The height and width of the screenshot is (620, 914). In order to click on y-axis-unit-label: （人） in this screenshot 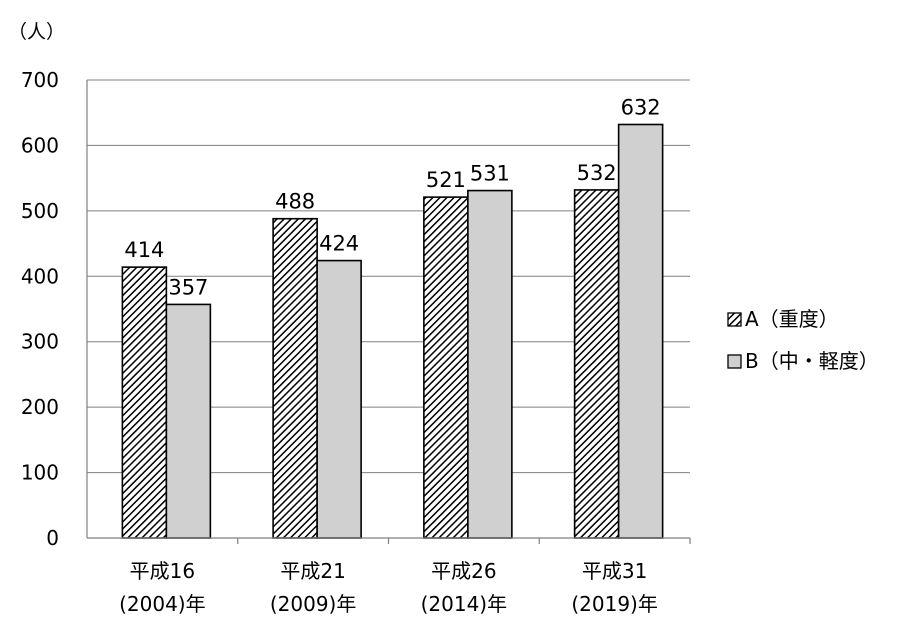, I will do `click(36, 32)`.